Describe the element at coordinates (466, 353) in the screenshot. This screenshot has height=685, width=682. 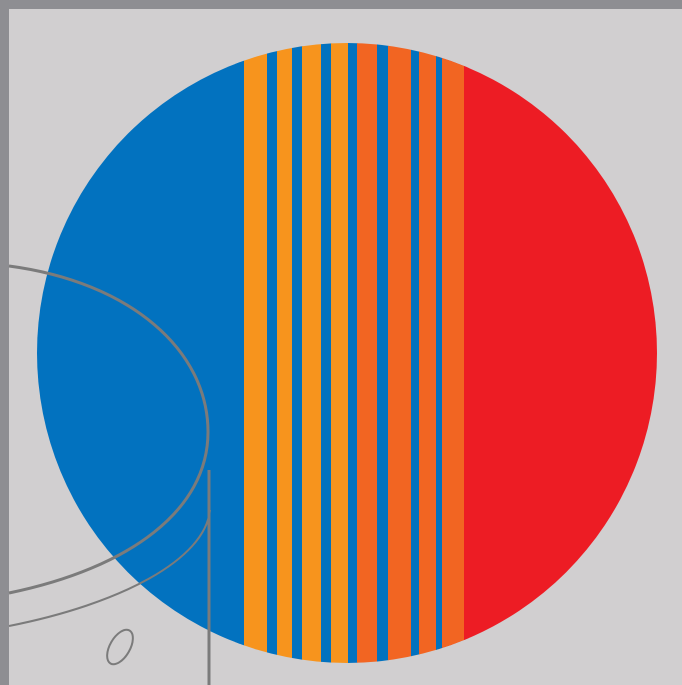
I see `stripe-red` at that location.